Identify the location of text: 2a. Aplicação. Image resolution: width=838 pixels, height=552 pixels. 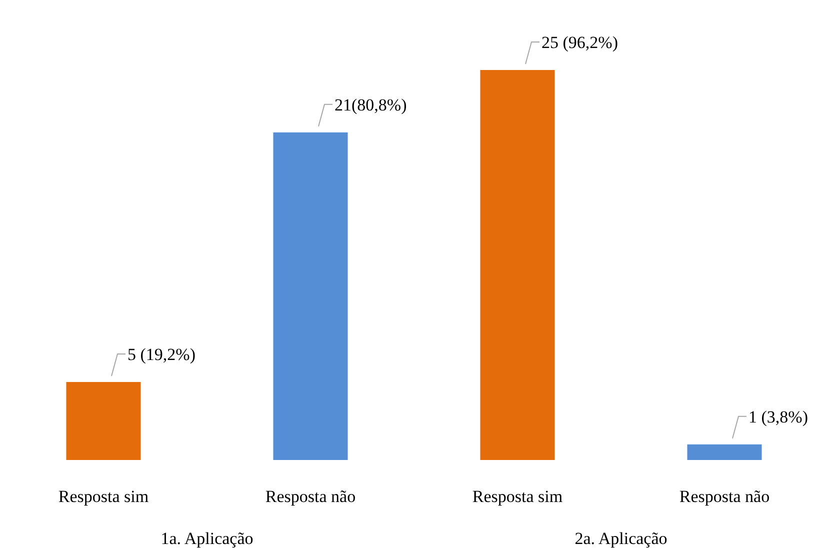
(621, 538).